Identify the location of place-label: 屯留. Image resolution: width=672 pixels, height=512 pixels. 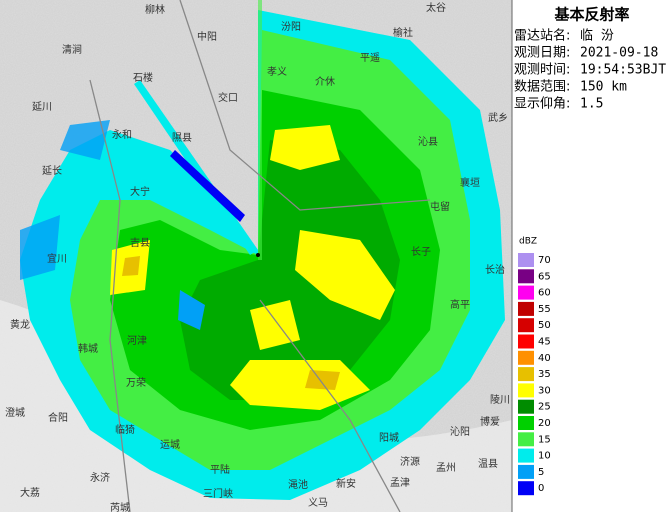
(440, 206).